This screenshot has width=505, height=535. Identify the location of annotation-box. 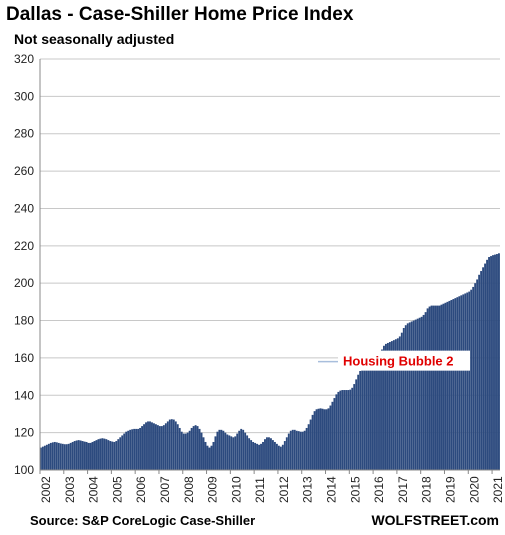
(404, 360).